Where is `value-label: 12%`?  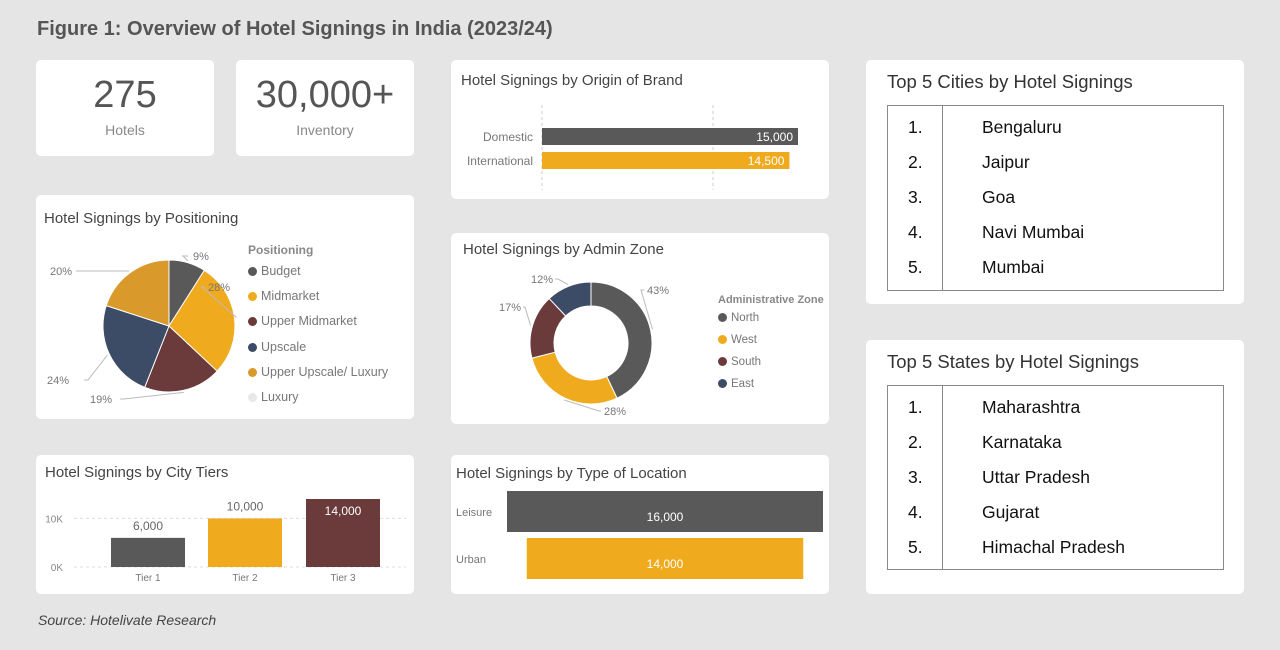
value-label: 12% is located at coordinates (542, 280).